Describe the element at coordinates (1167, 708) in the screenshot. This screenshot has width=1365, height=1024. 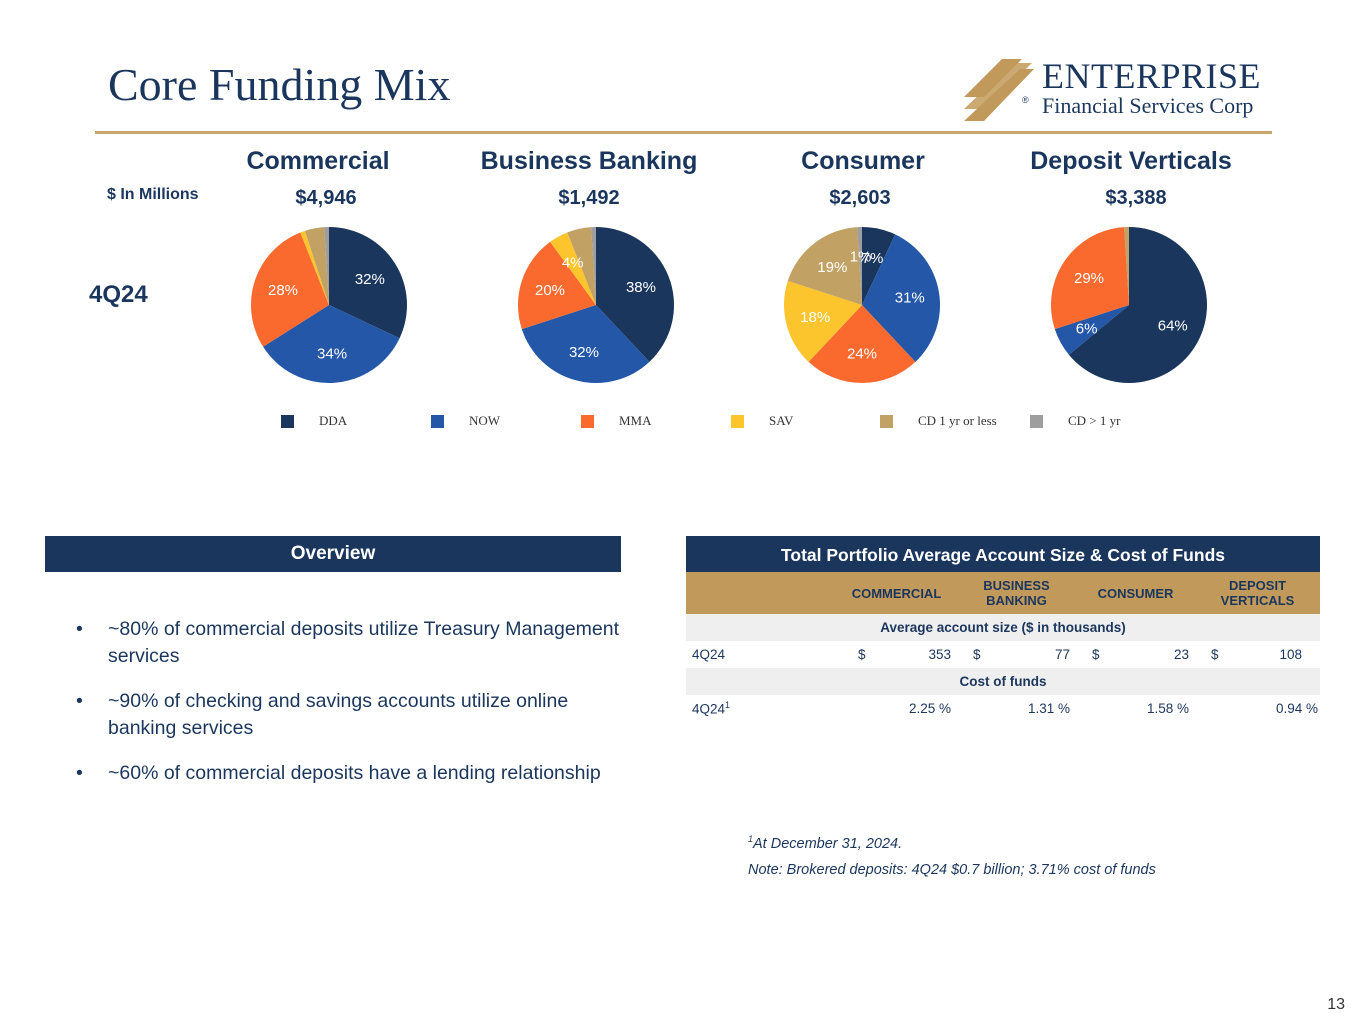
I see `cell-value: 1.58 %` at that location.